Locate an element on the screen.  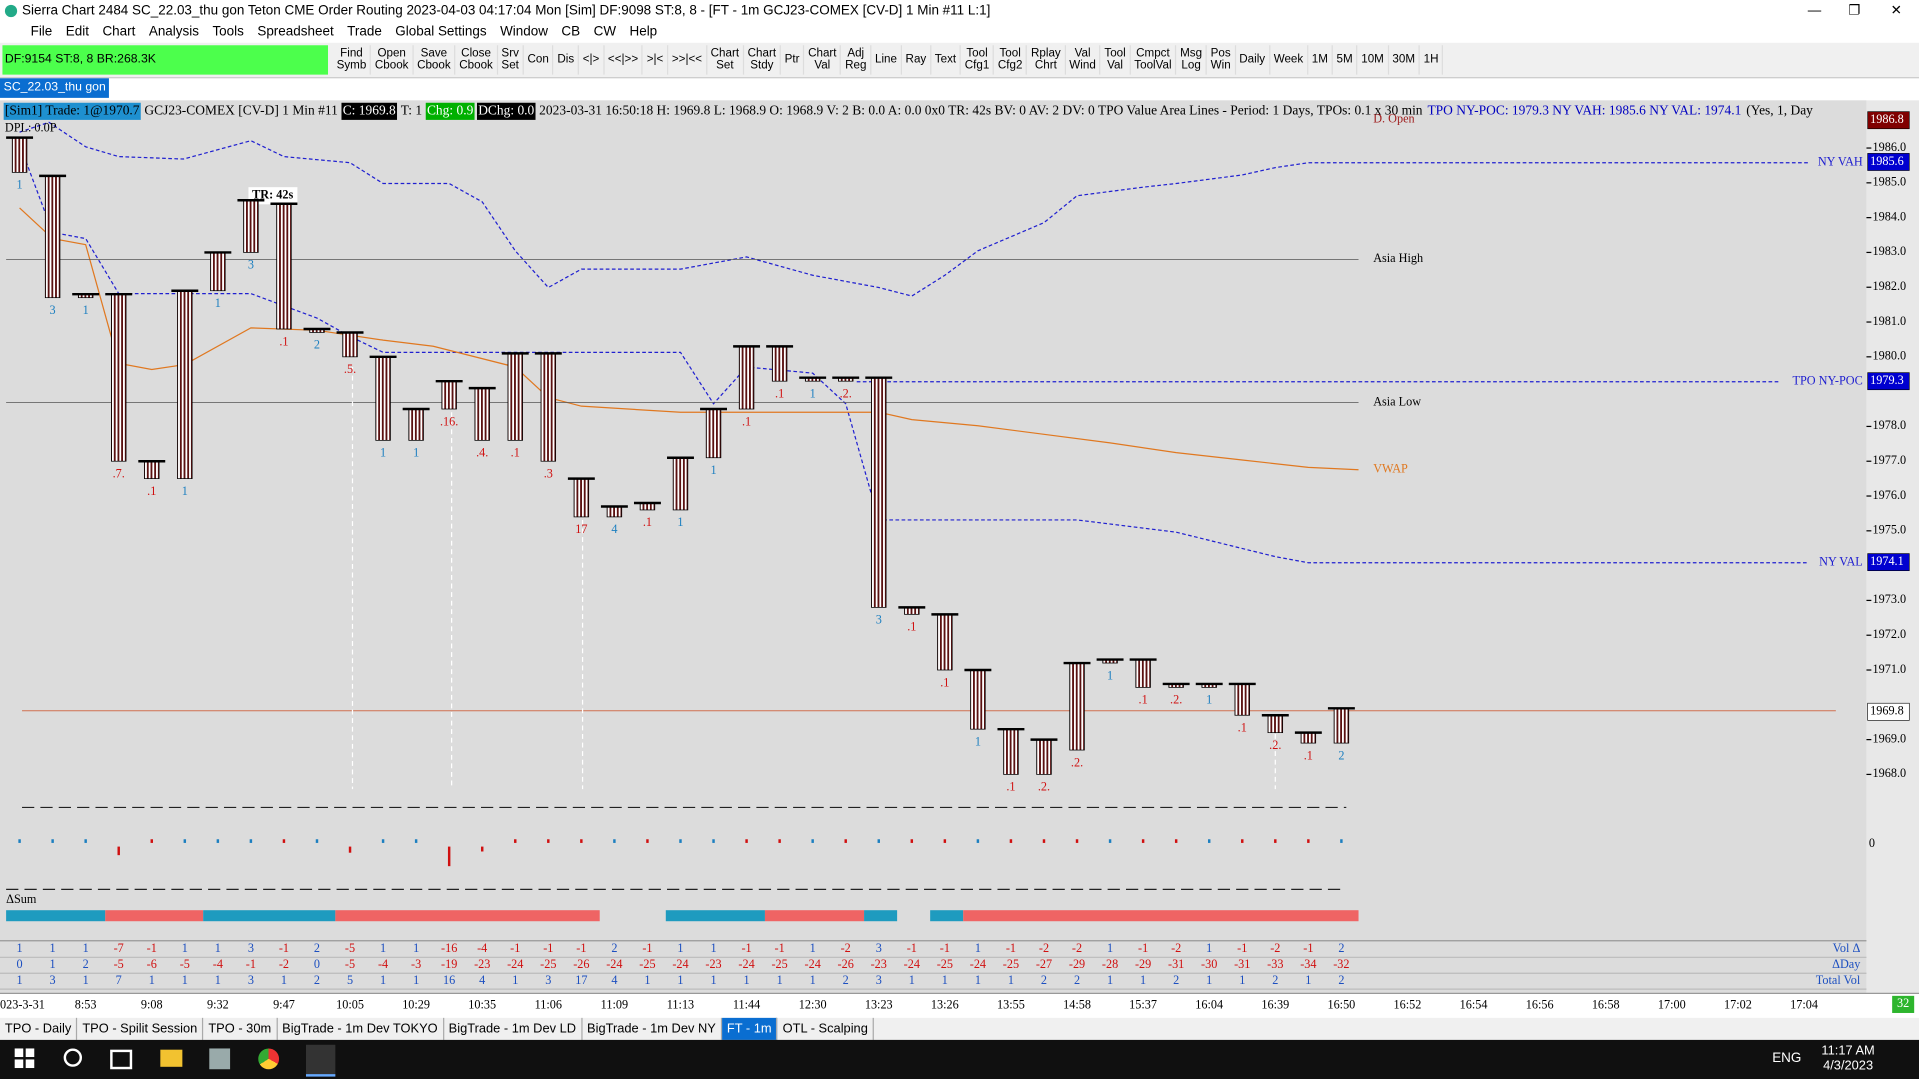
toolbar-button: Con is located at coordinates (539, 60).